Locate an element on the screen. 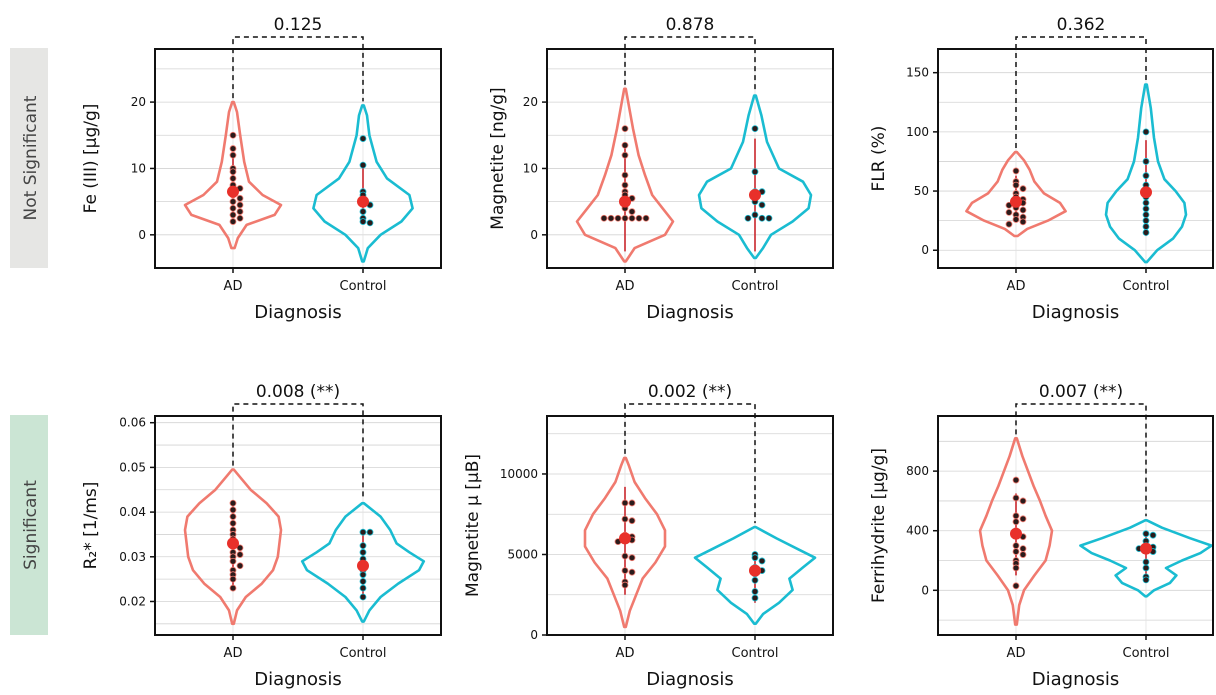  p-value-label: 0.002 (**) is located at coordinates (690, 392).